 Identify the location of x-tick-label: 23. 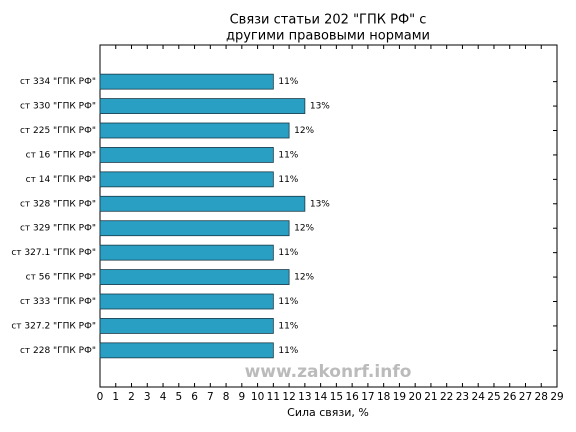
(462, 397).